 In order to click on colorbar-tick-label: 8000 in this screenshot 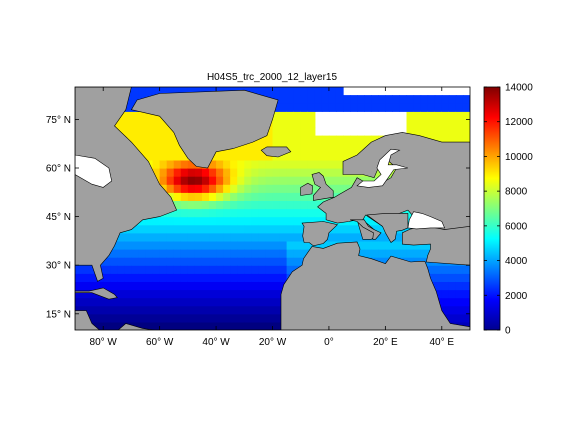, I will do `click(516, 192)`.